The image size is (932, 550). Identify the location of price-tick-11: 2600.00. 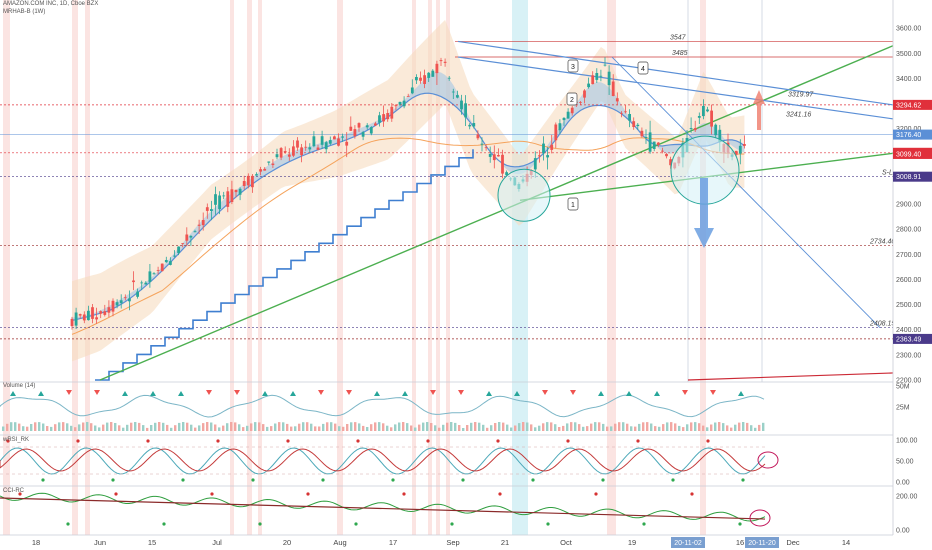
(908, 280).